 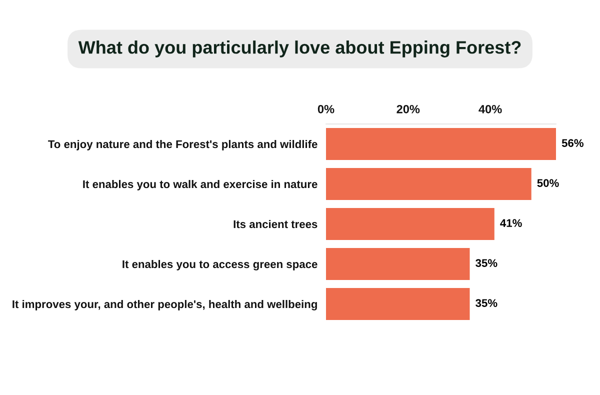 What do you see at coordinates (299, 49) in the screenshot?
I see `chart-title: What do you particularly love about Epping Forest?` at bounding box center [299, 49].